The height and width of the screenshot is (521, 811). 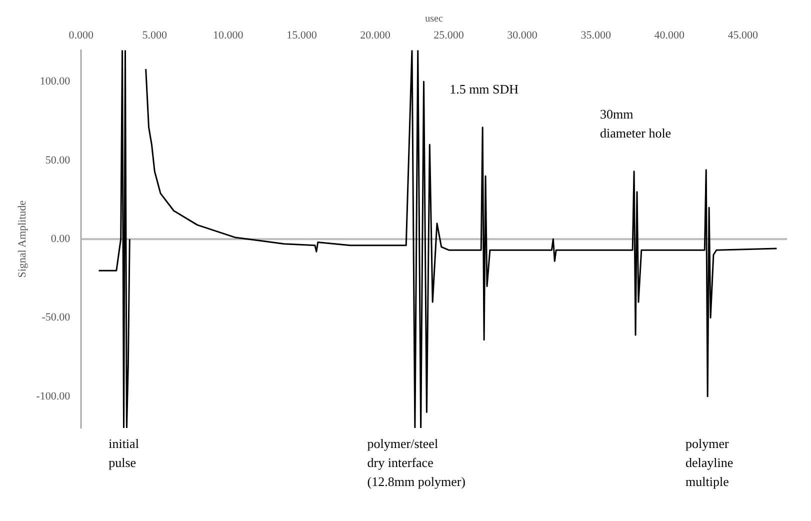 I want to click on annotation: polymer/steel dry interface (12.8mm polymer), so click(x=416, y=462).